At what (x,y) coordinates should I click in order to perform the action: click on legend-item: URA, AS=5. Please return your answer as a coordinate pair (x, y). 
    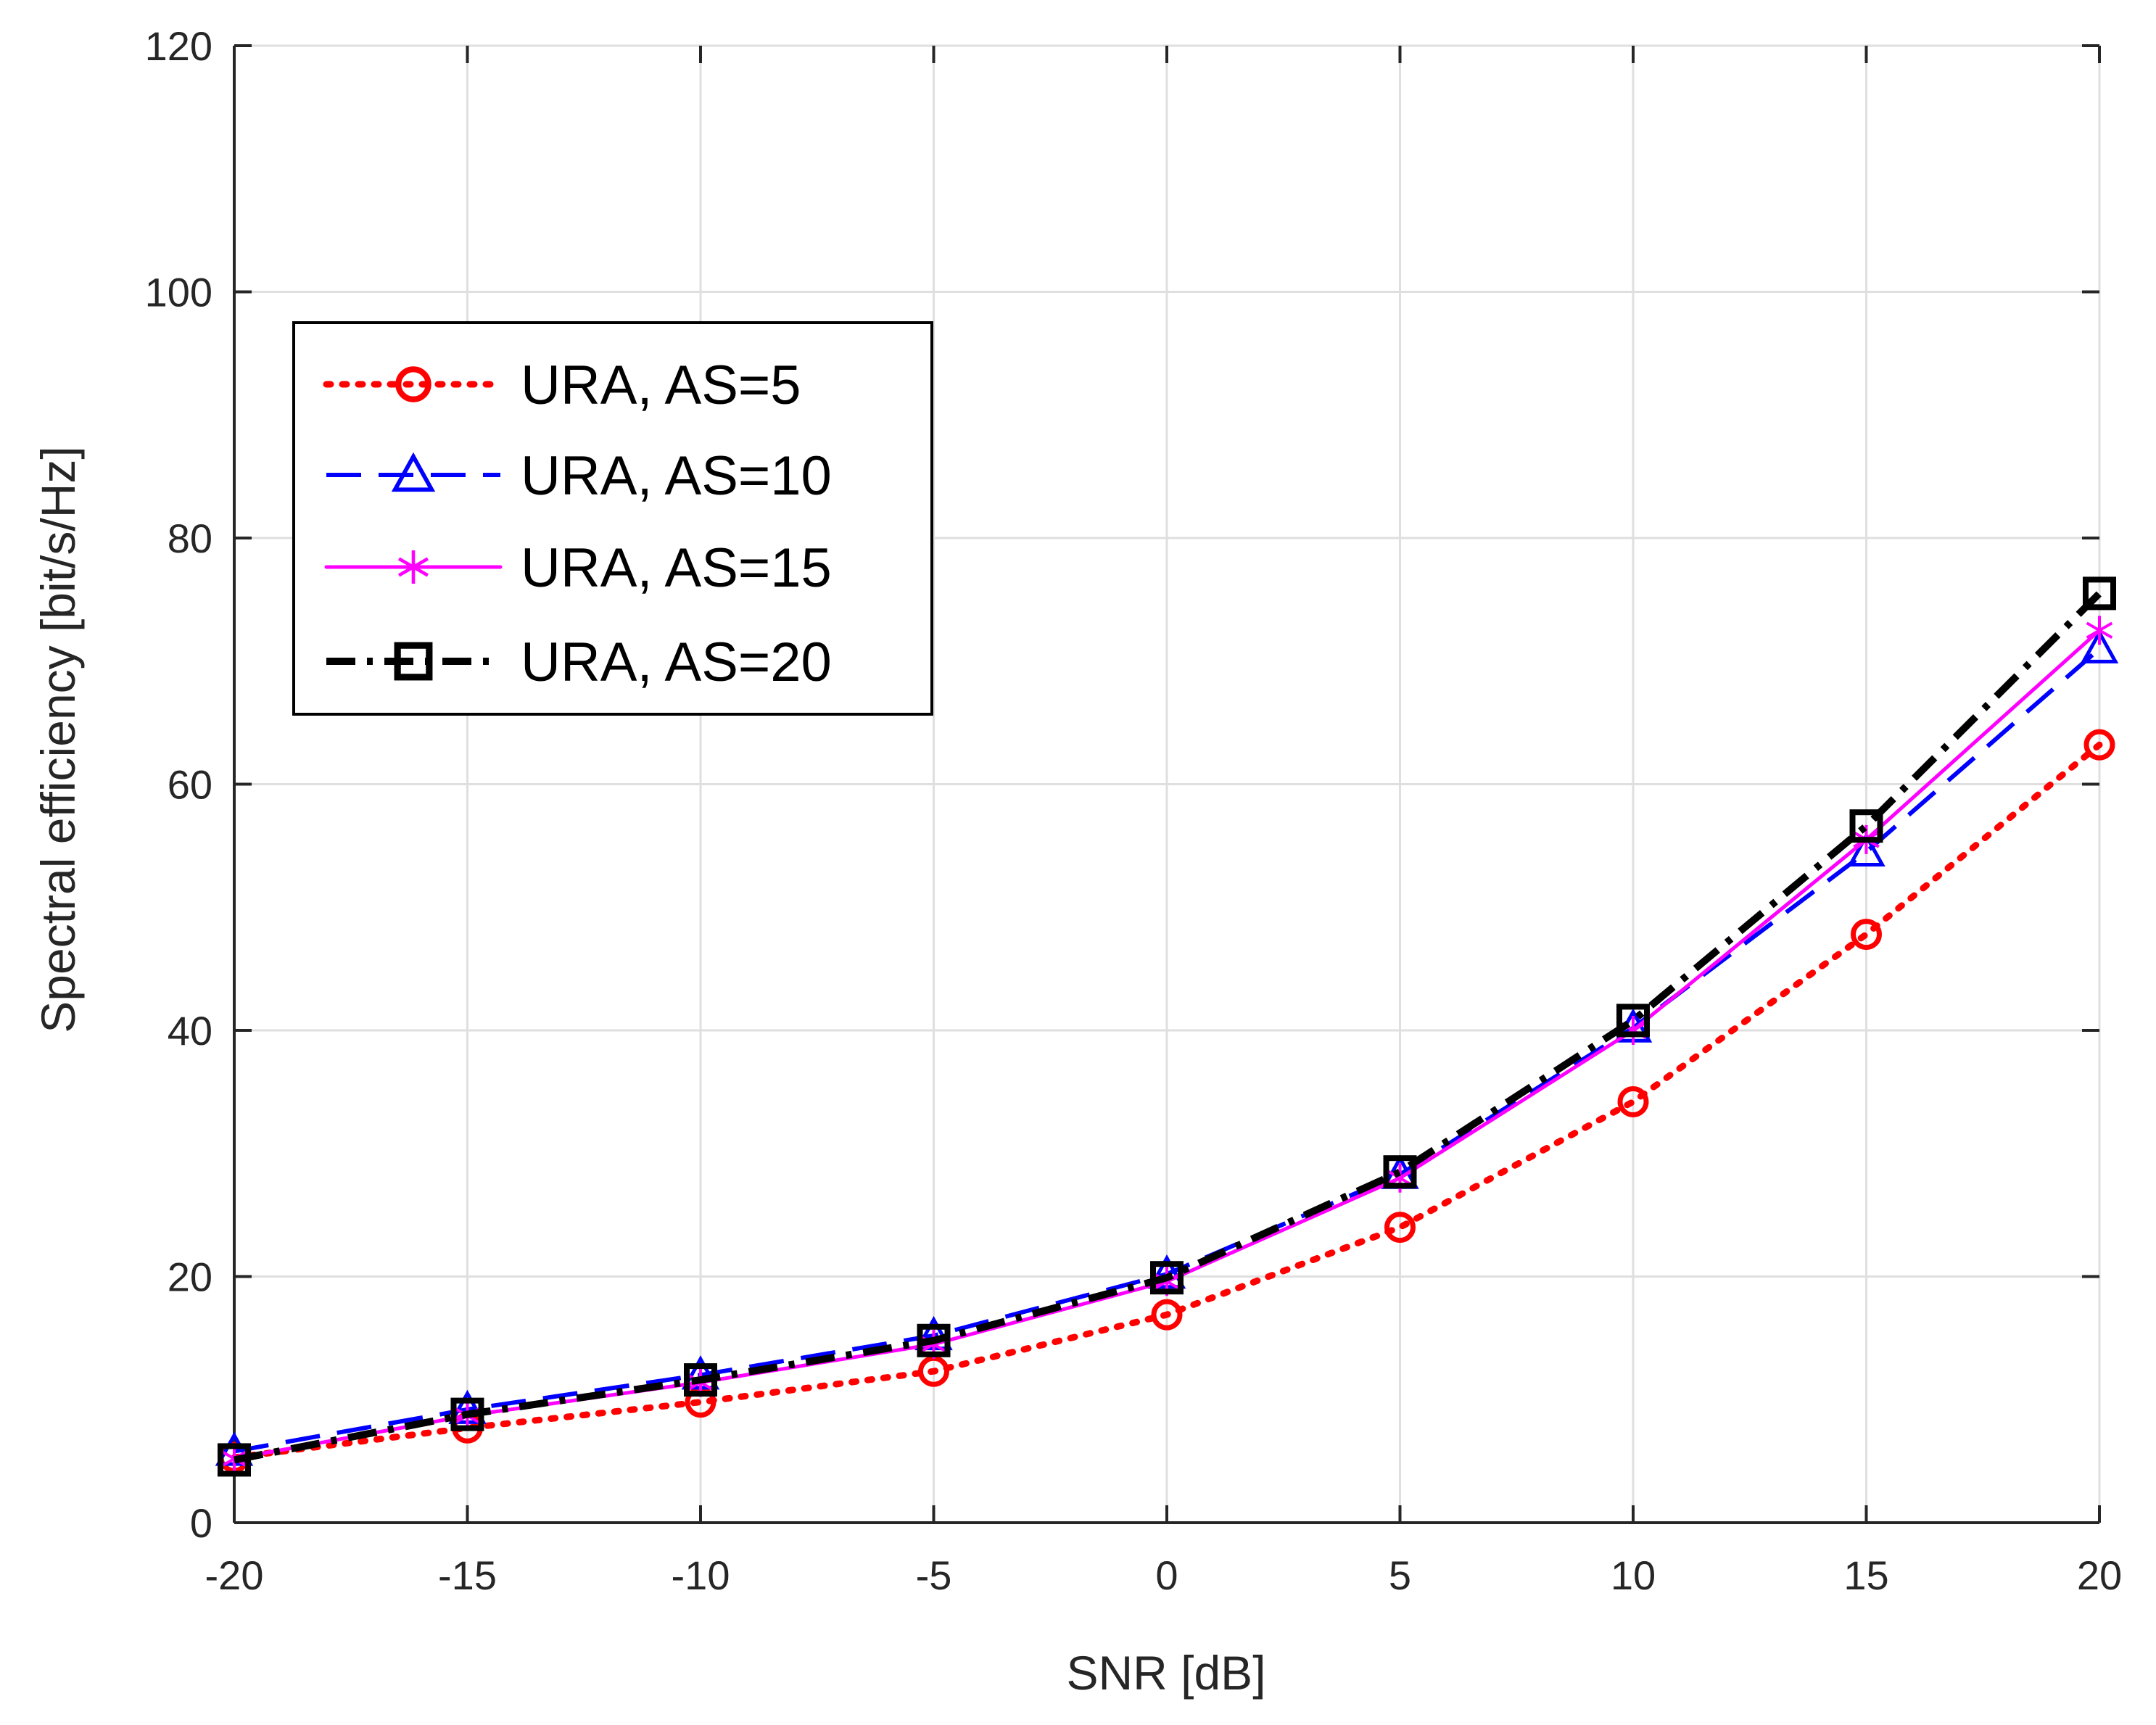
    Looking at the image, I should click on (562, 385).